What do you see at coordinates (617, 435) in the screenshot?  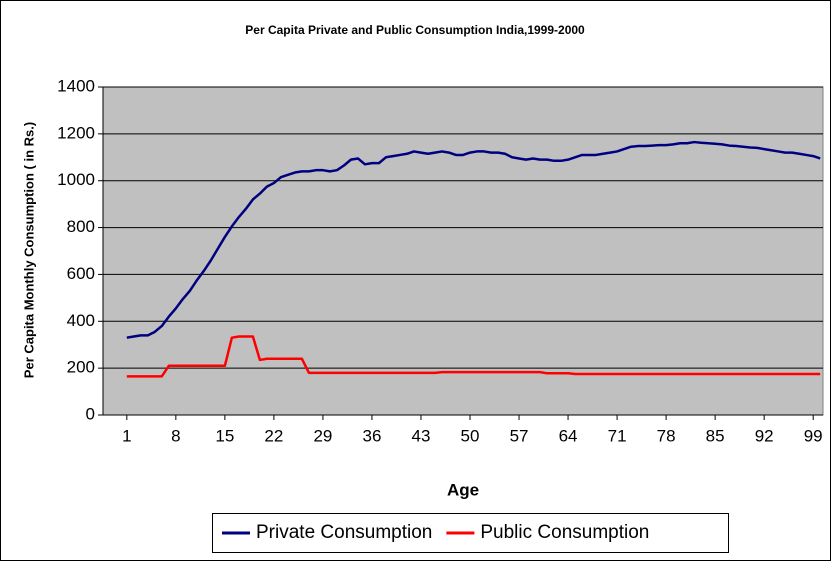 I see `x-tick-label: 71` at bounding box center [617, 435].